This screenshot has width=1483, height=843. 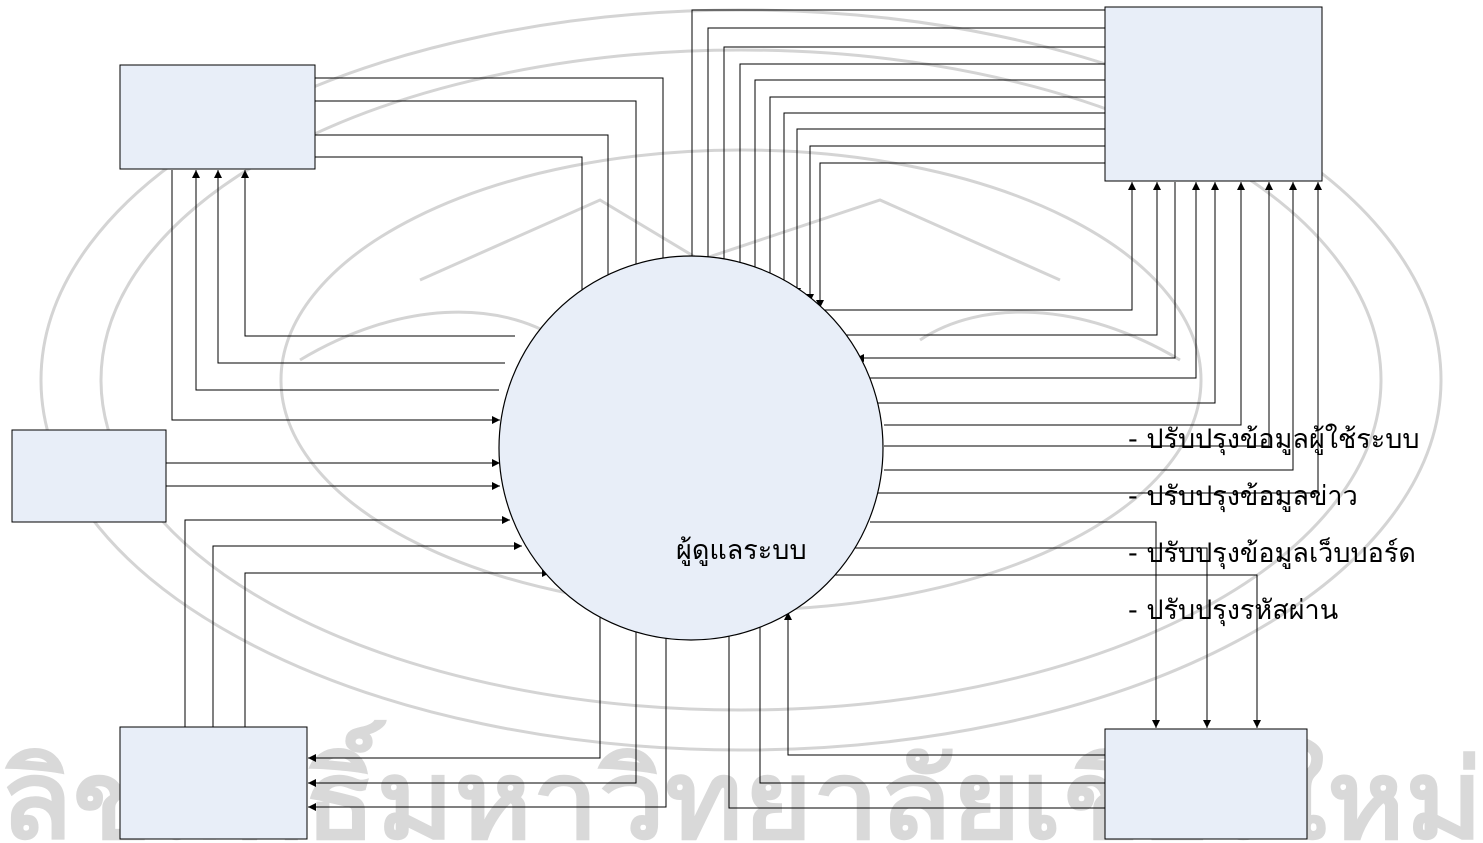 I want to click on entity-box-middle-left, so click(x=89, y=476).